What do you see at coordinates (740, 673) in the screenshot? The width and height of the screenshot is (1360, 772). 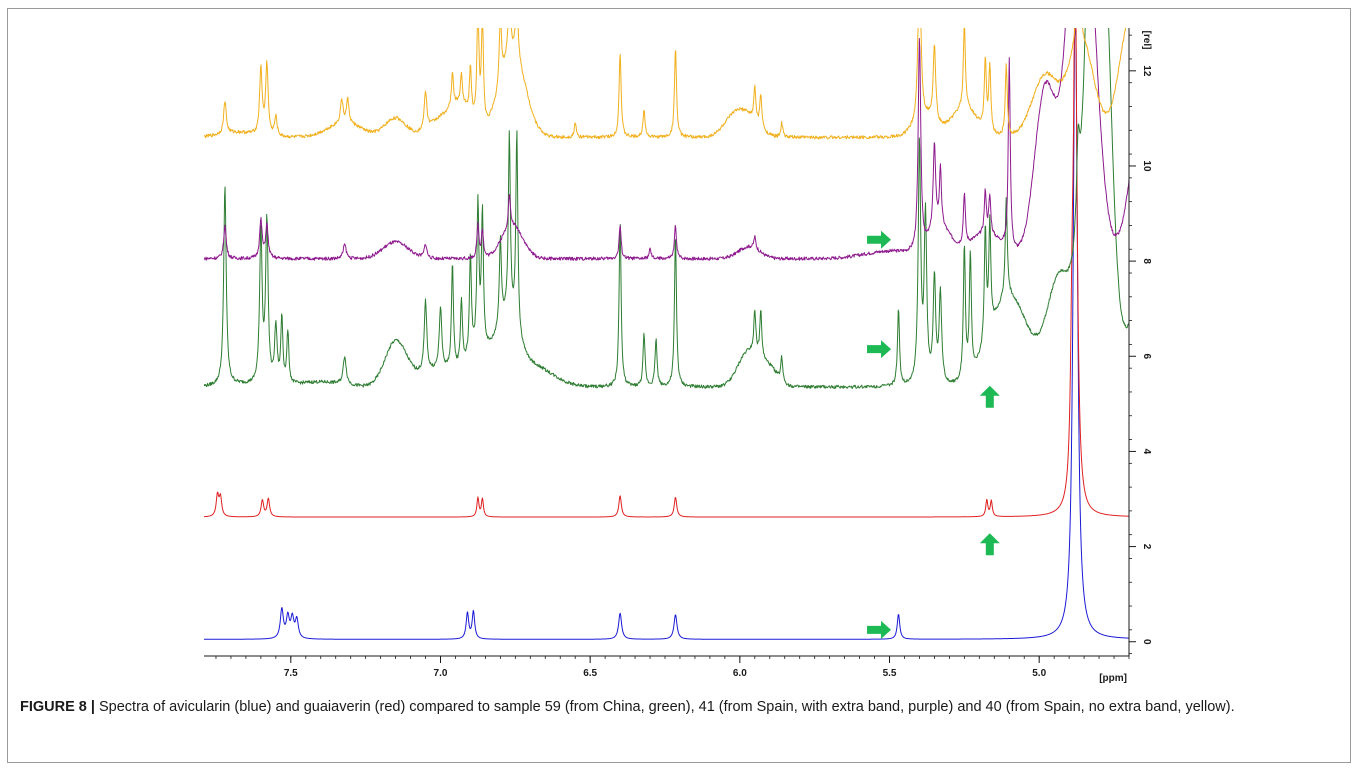 I see `x-tick-label: 6.0` at bounding box center [740, 673].